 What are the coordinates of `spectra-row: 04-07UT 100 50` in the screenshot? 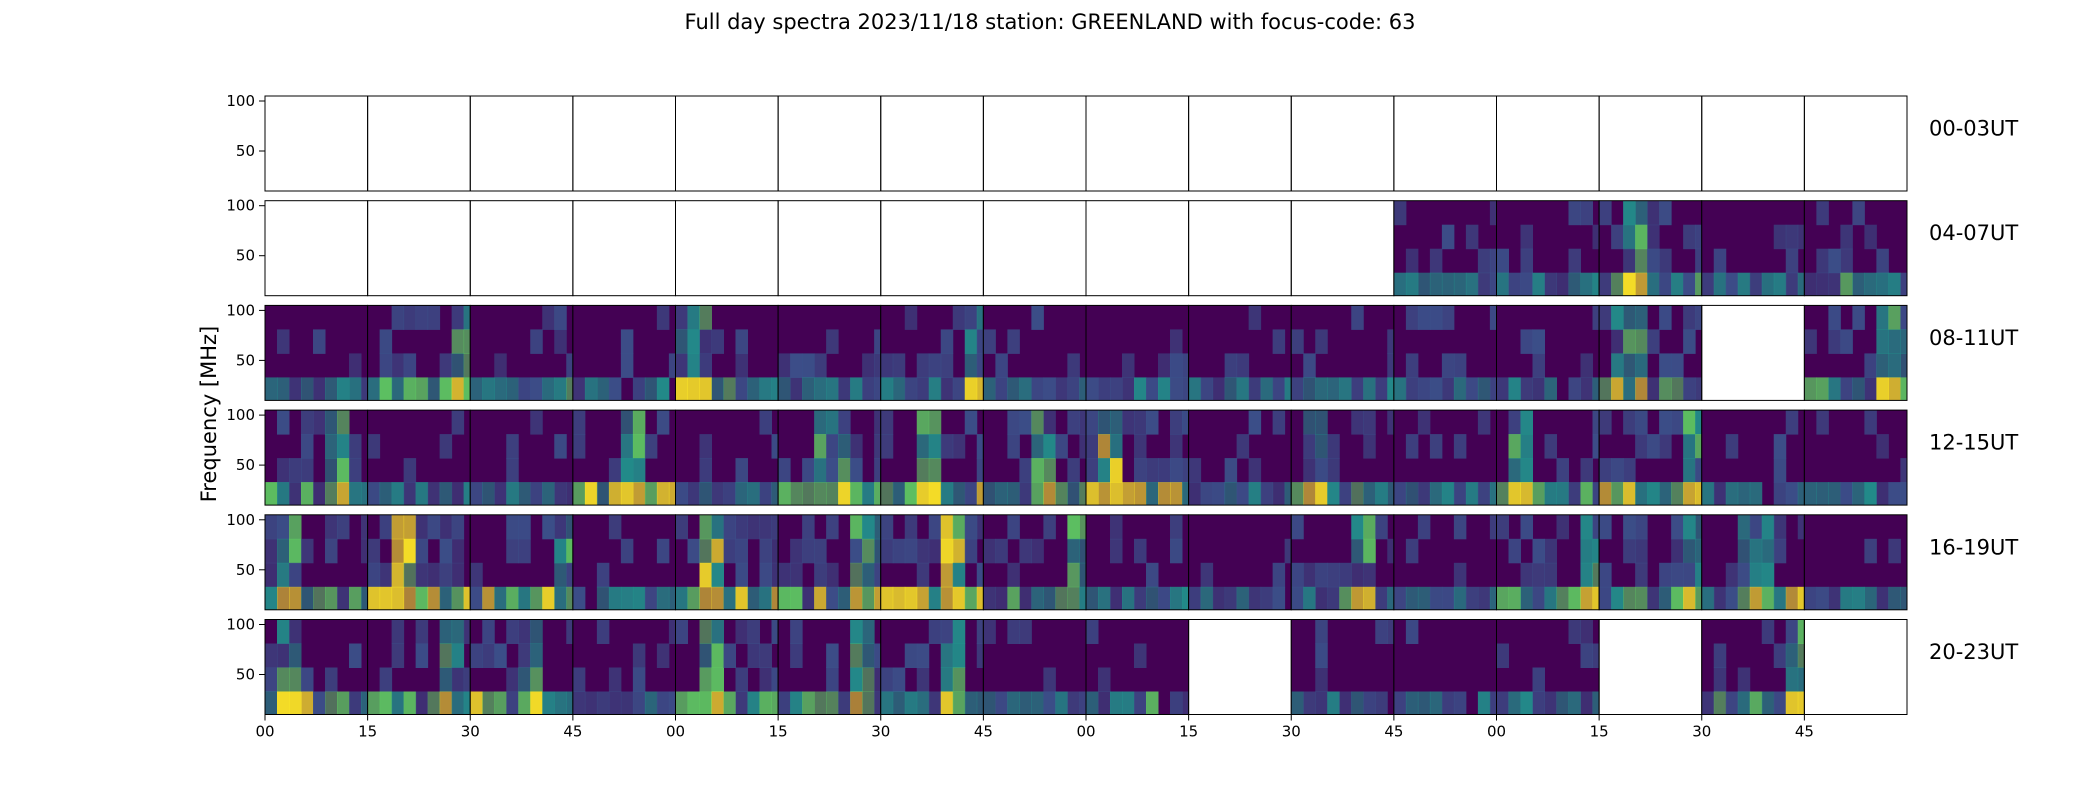 It's located at (1122, 247).